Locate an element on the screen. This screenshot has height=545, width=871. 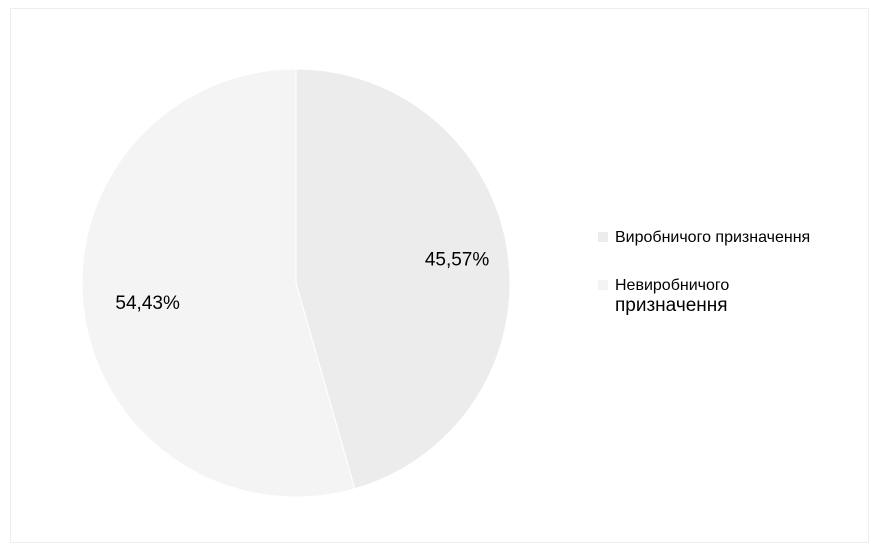
legend-swatch-nonproduction is located at coordinates (603, 285).